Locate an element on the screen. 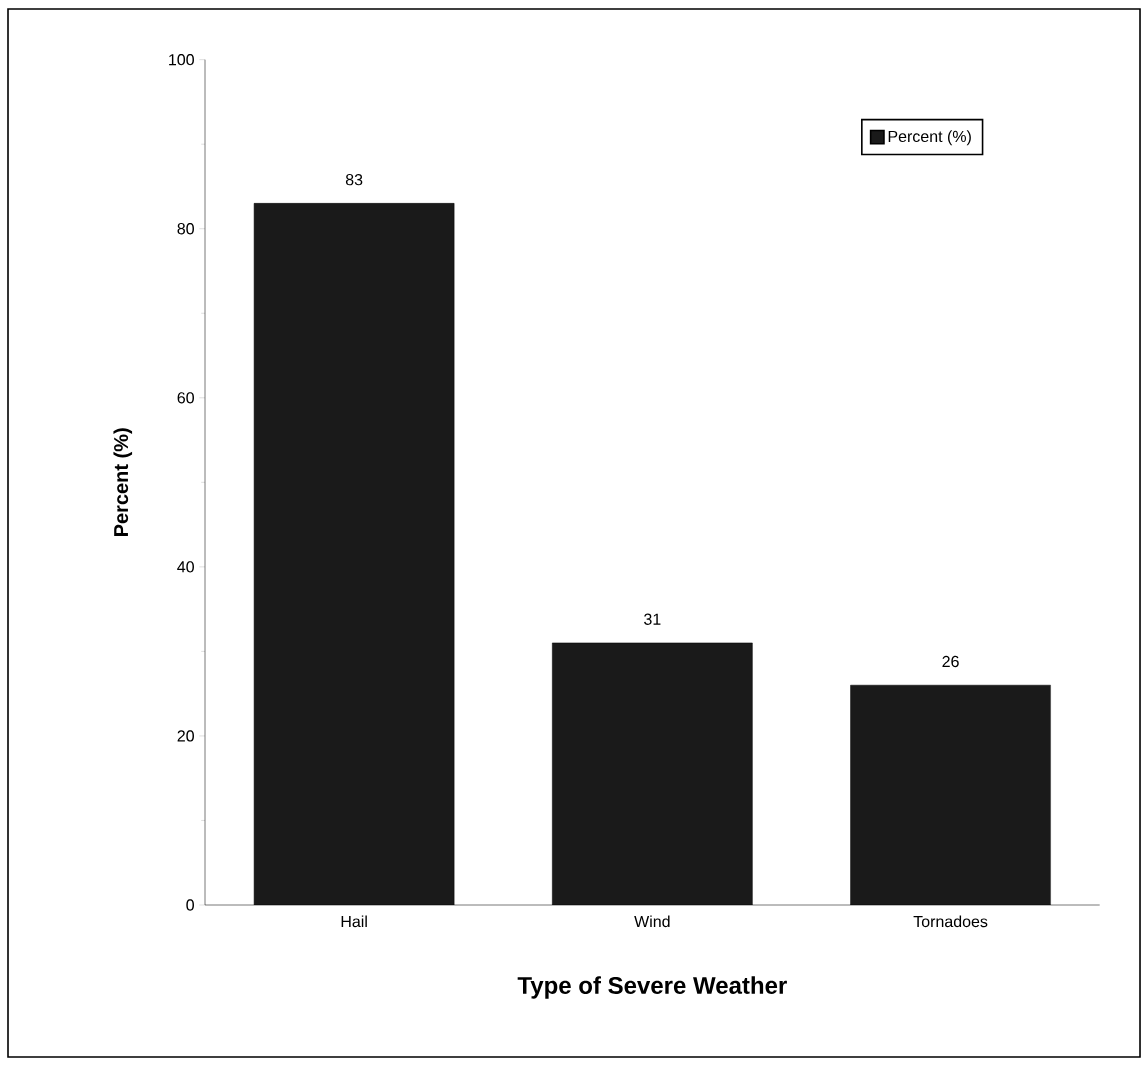  y-tick-label: 20 is located at coordinates (185, 736).